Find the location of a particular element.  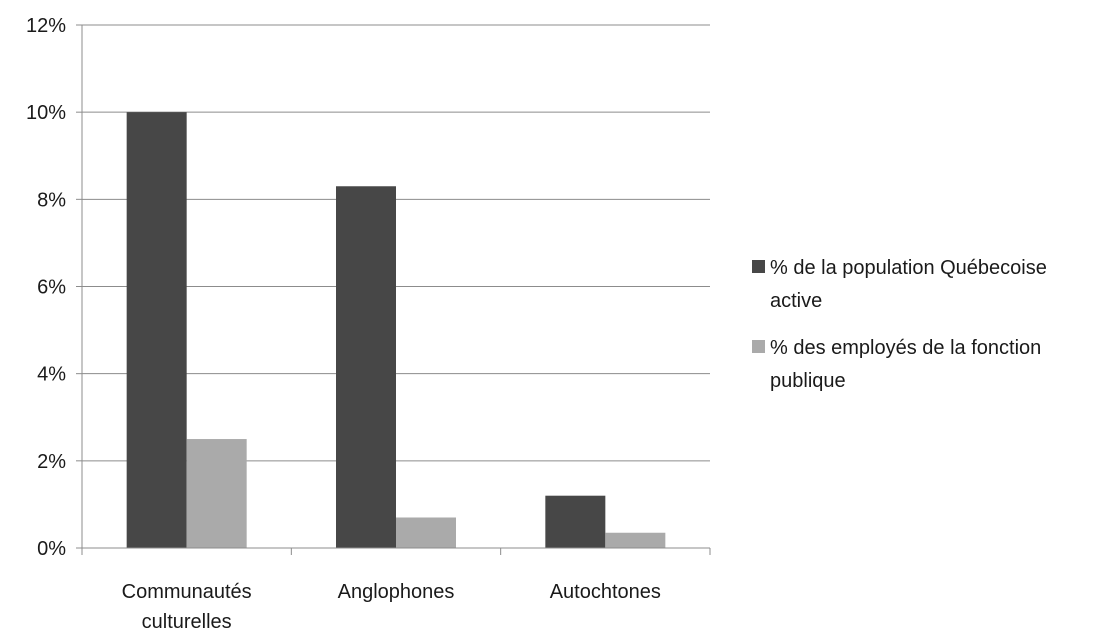

x-category-label: Anglophones is located at coordinates (396, 592).